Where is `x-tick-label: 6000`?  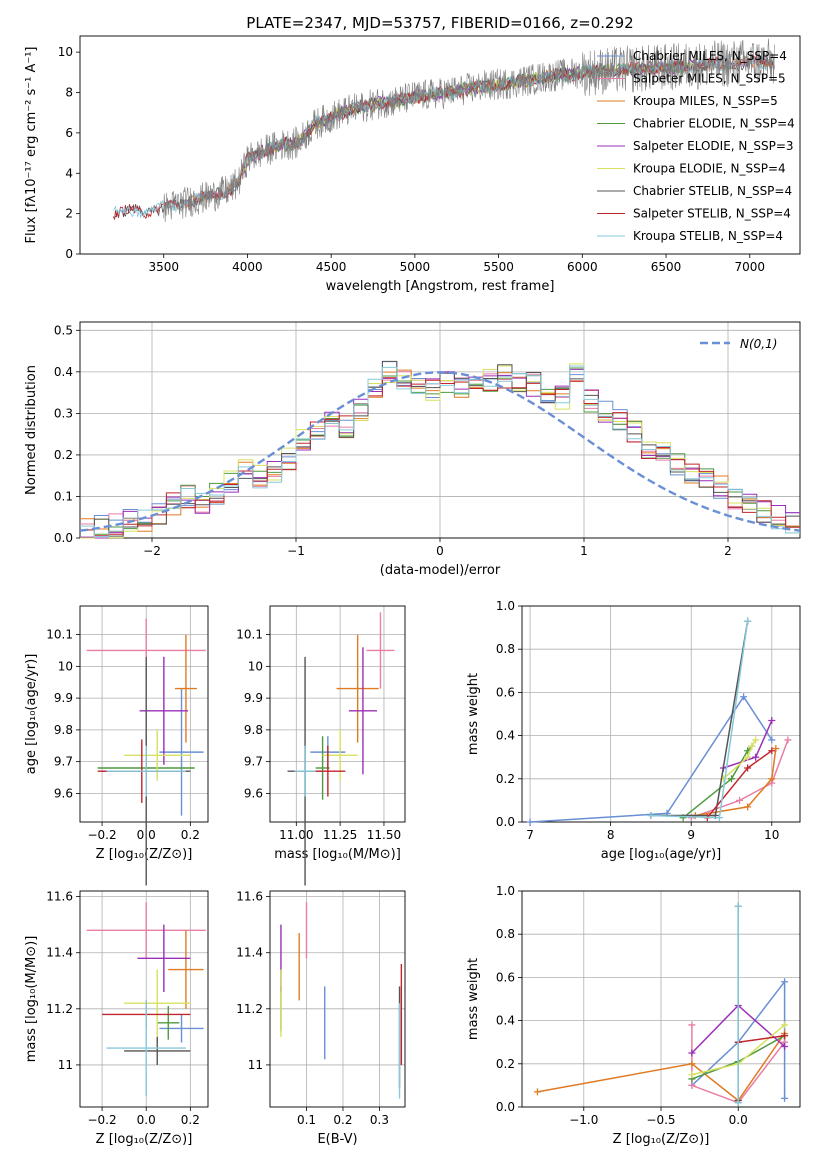
x-tick-label: 6000 is located at coordinates (582, 267).